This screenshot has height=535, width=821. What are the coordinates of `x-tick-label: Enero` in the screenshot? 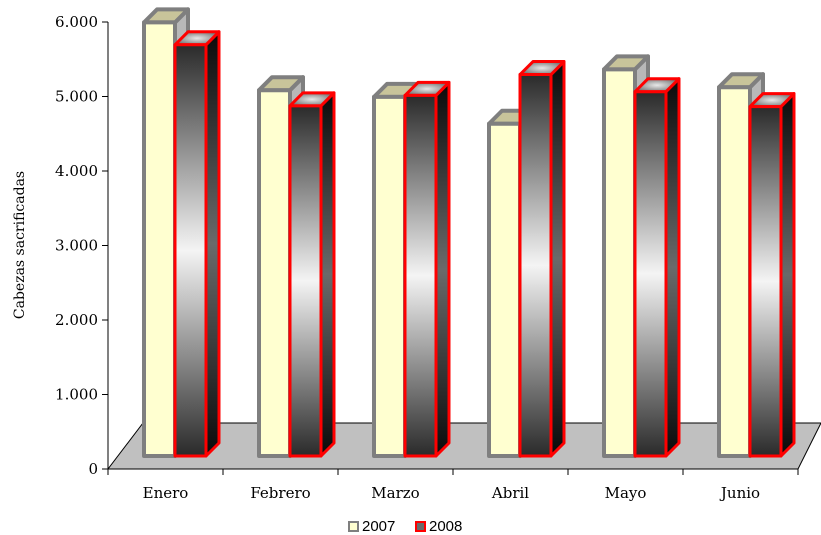 It's located at (166, 493).